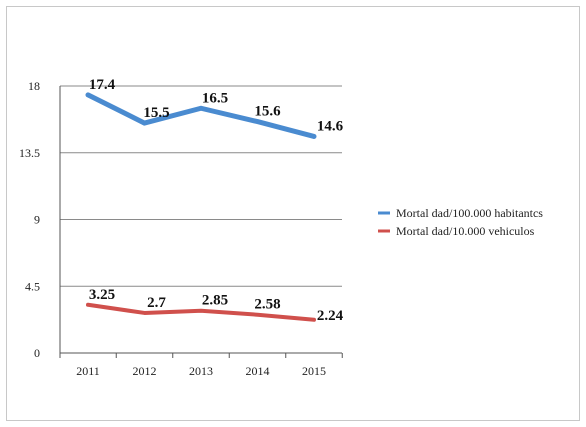 This screenshot has height=427, width=586. What do you see at coordinates (145, 371) in the screenshot?
I see `x-tick-label: 2012` at bounding box center [145, 371].